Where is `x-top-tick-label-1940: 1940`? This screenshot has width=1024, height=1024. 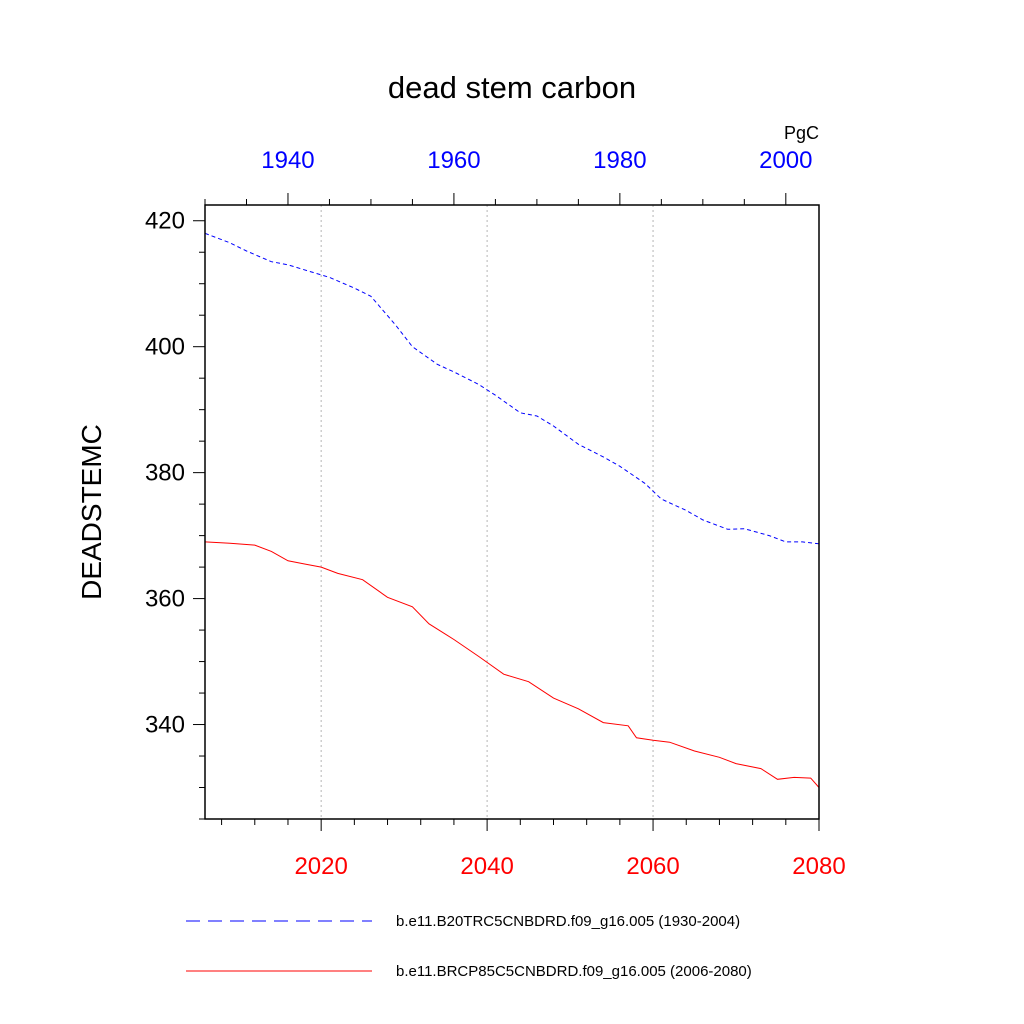
x-top-tick-label-1940: 1940 is located at coordinates (287, 160).